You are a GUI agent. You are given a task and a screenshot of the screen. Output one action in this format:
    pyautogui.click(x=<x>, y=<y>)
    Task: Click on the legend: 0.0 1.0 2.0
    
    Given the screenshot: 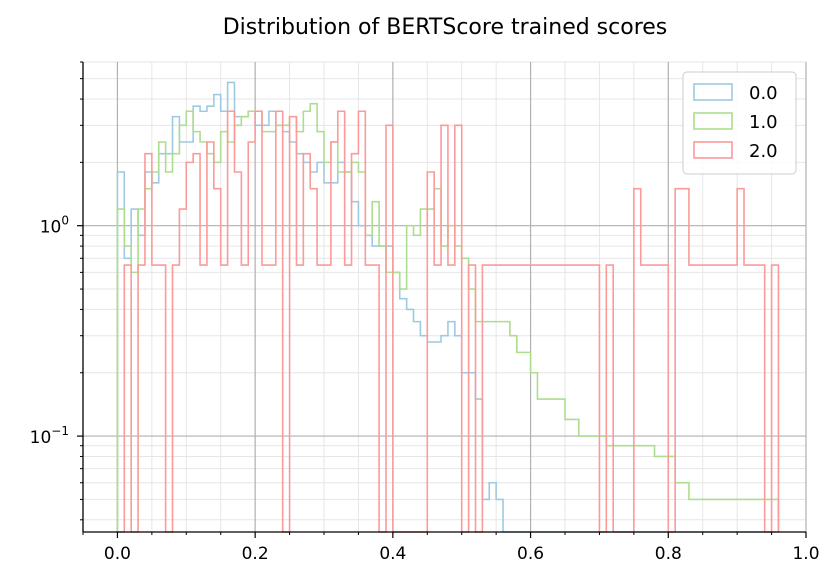 What is the action you would take?
    pyautogui.click(x=739, y=123)
    